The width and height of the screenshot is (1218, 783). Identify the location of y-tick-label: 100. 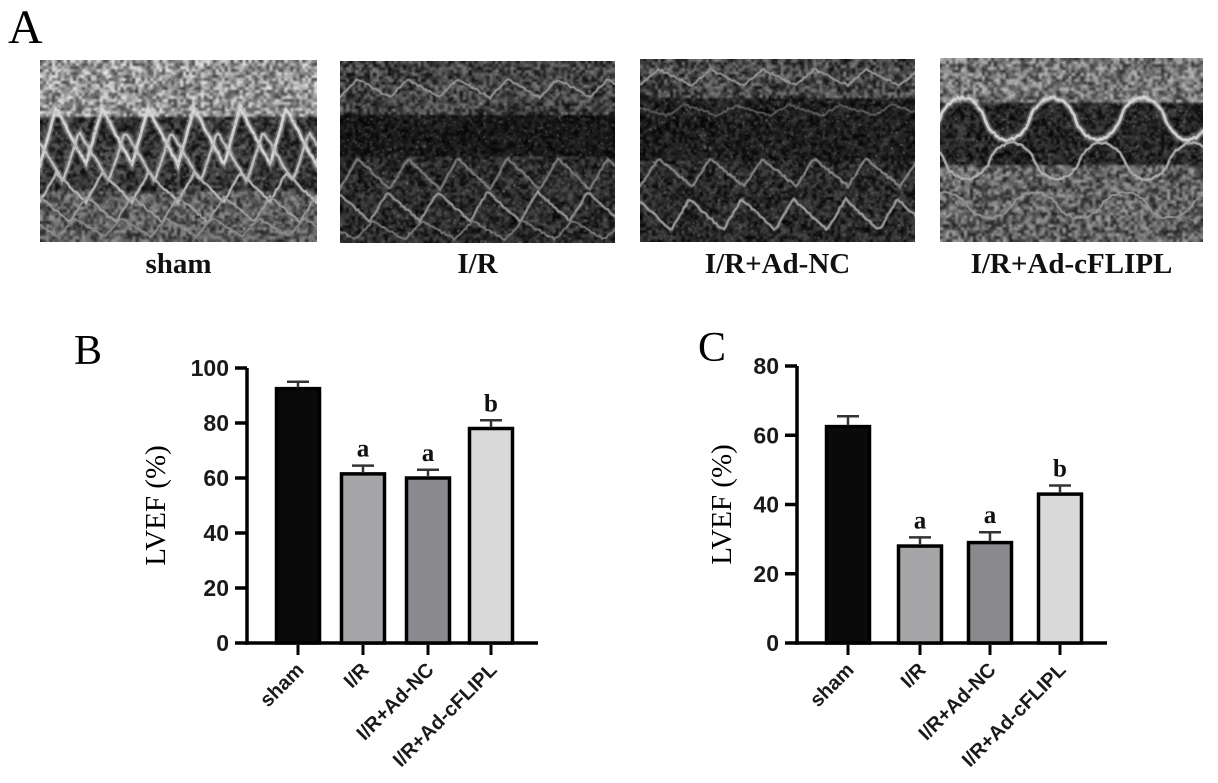
(210, 368).